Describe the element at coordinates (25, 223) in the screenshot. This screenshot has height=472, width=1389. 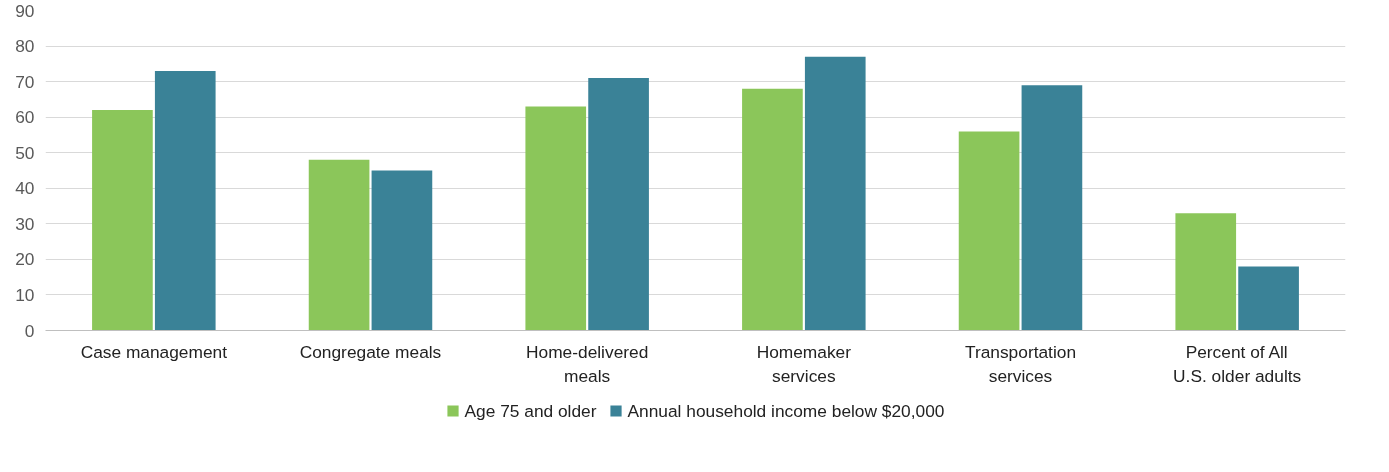
I see `y-tick-label: 30` at that location.